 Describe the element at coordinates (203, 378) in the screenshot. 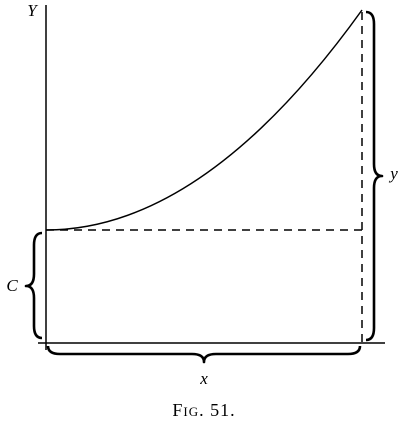

I see `x-label: x` at that location.